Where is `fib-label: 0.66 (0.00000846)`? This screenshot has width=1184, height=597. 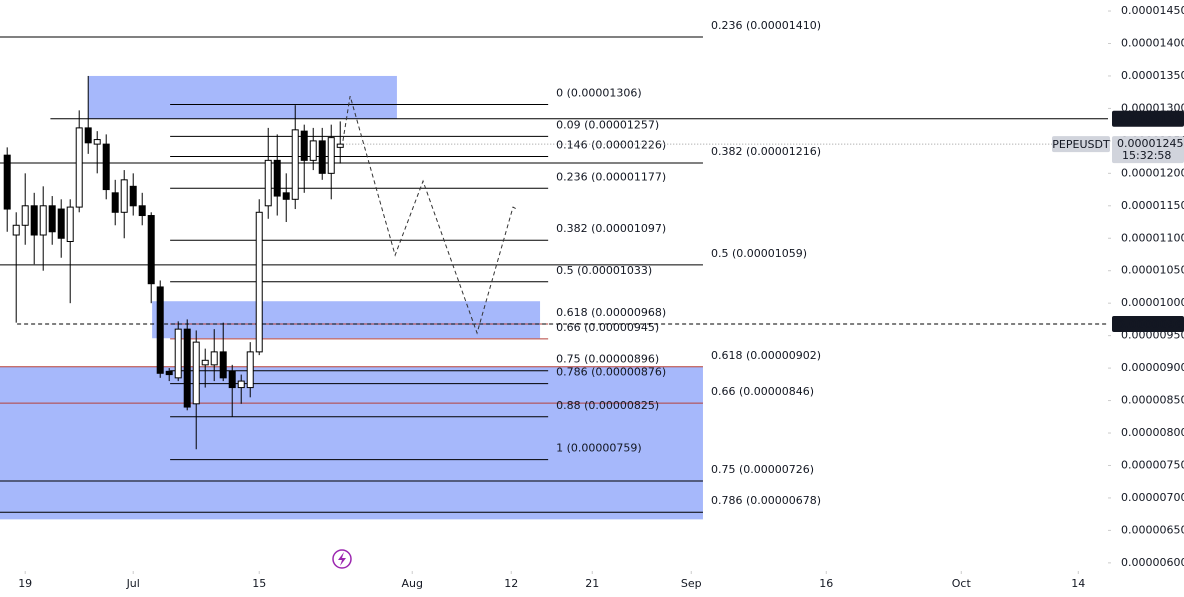
fib-label: 0.66 (0.00000846) is located at coordinates (762, 391).